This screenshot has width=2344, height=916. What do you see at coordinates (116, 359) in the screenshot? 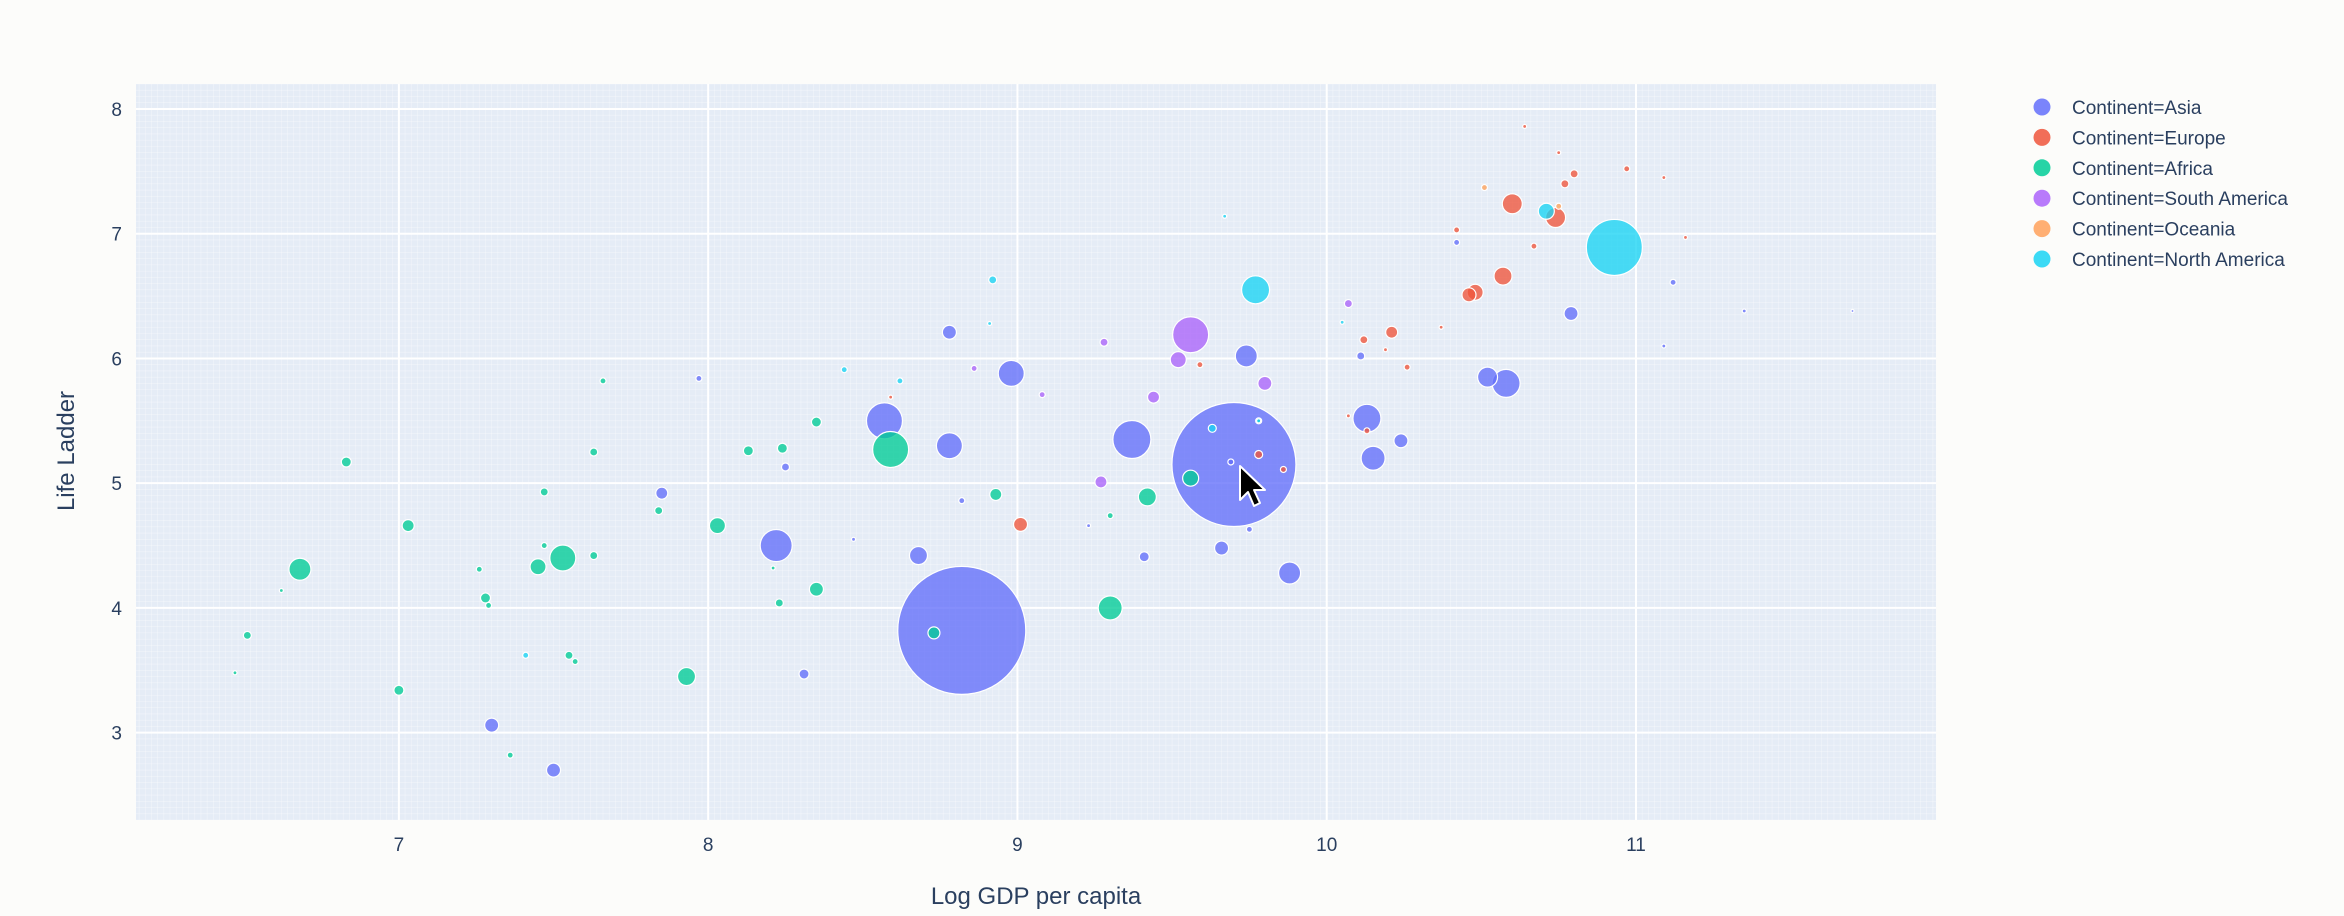
I see `y-tick-label: 6` at bounding box center [116, 359].